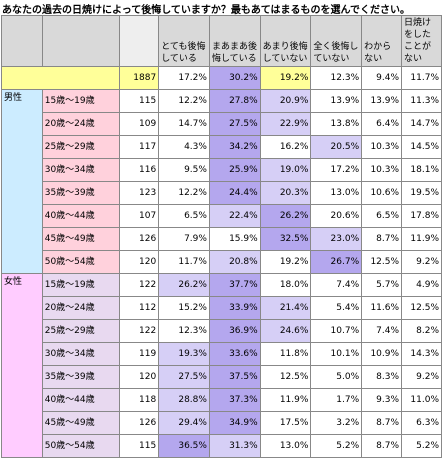  I want to click on value-cell: 29.4%, so click(184, 423).